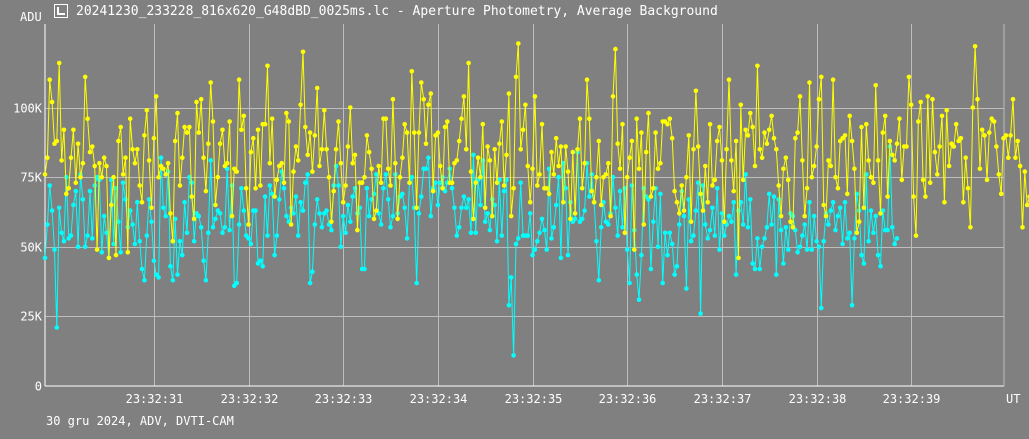 Image resolution: width=1029 pixels, height=439 pixels. Describe the element at coordinates (344, 399) in the screenshot. I see `x-tick-label: 23:32:33` at that location.